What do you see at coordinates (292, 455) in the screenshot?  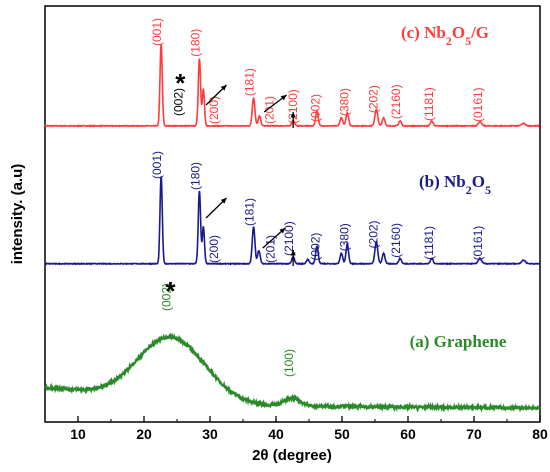 I see `x-axis-label: 2θ (degree)` at bounding box center [292, 455].